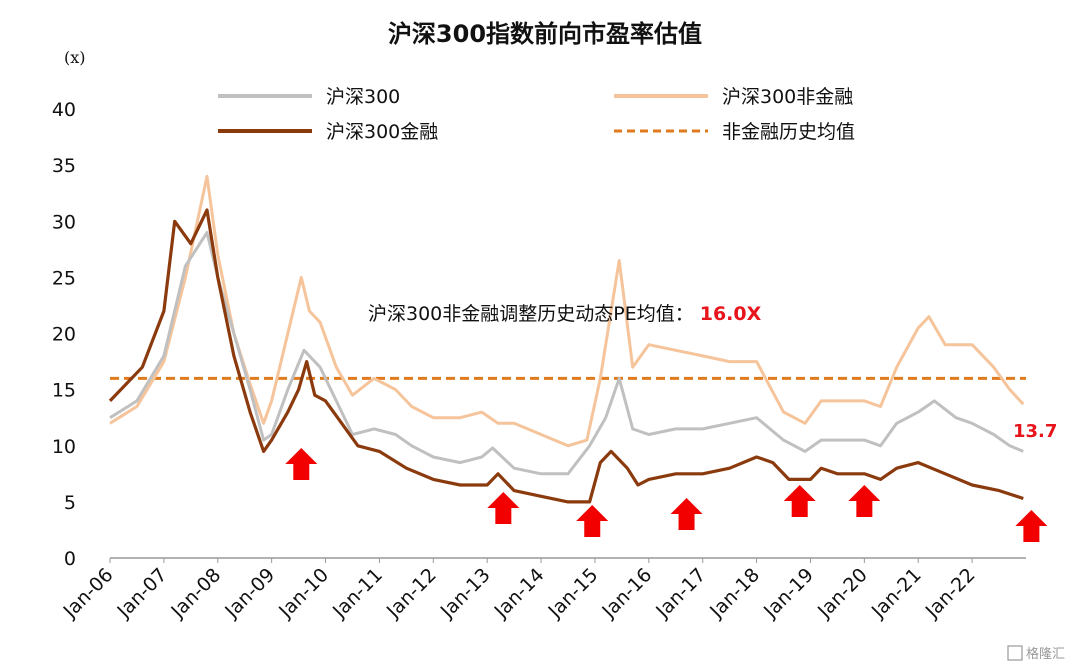  I want to click on arrow-layer, so click(666, 495).